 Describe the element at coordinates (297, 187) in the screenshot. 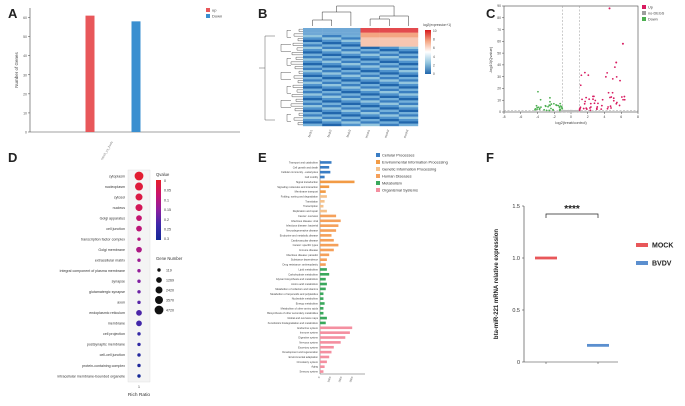

I see `e-category-label: Signaling molecules and interaction` at that location.